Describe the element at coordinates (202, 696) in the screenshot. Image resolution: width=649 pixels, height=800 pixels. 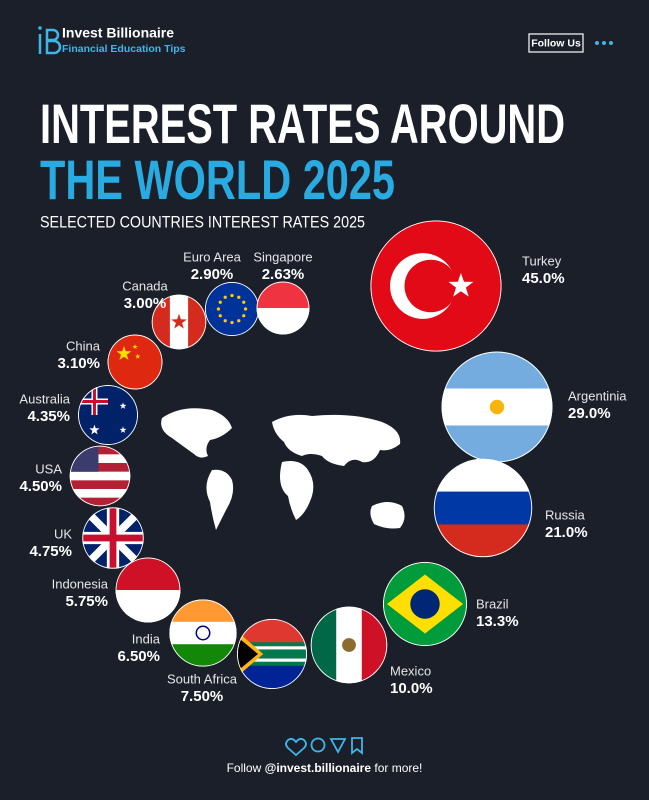
I see `rate-label: 7.50%` at that location.